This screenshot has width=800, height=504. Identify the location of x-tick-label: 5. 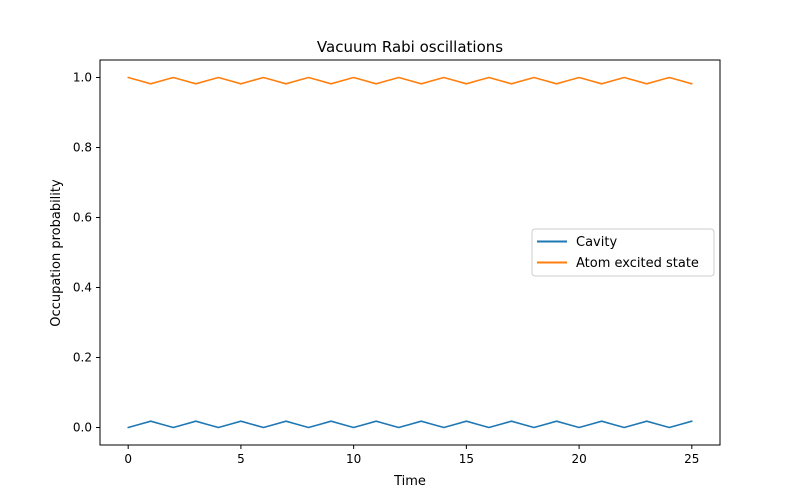
(241, 459).